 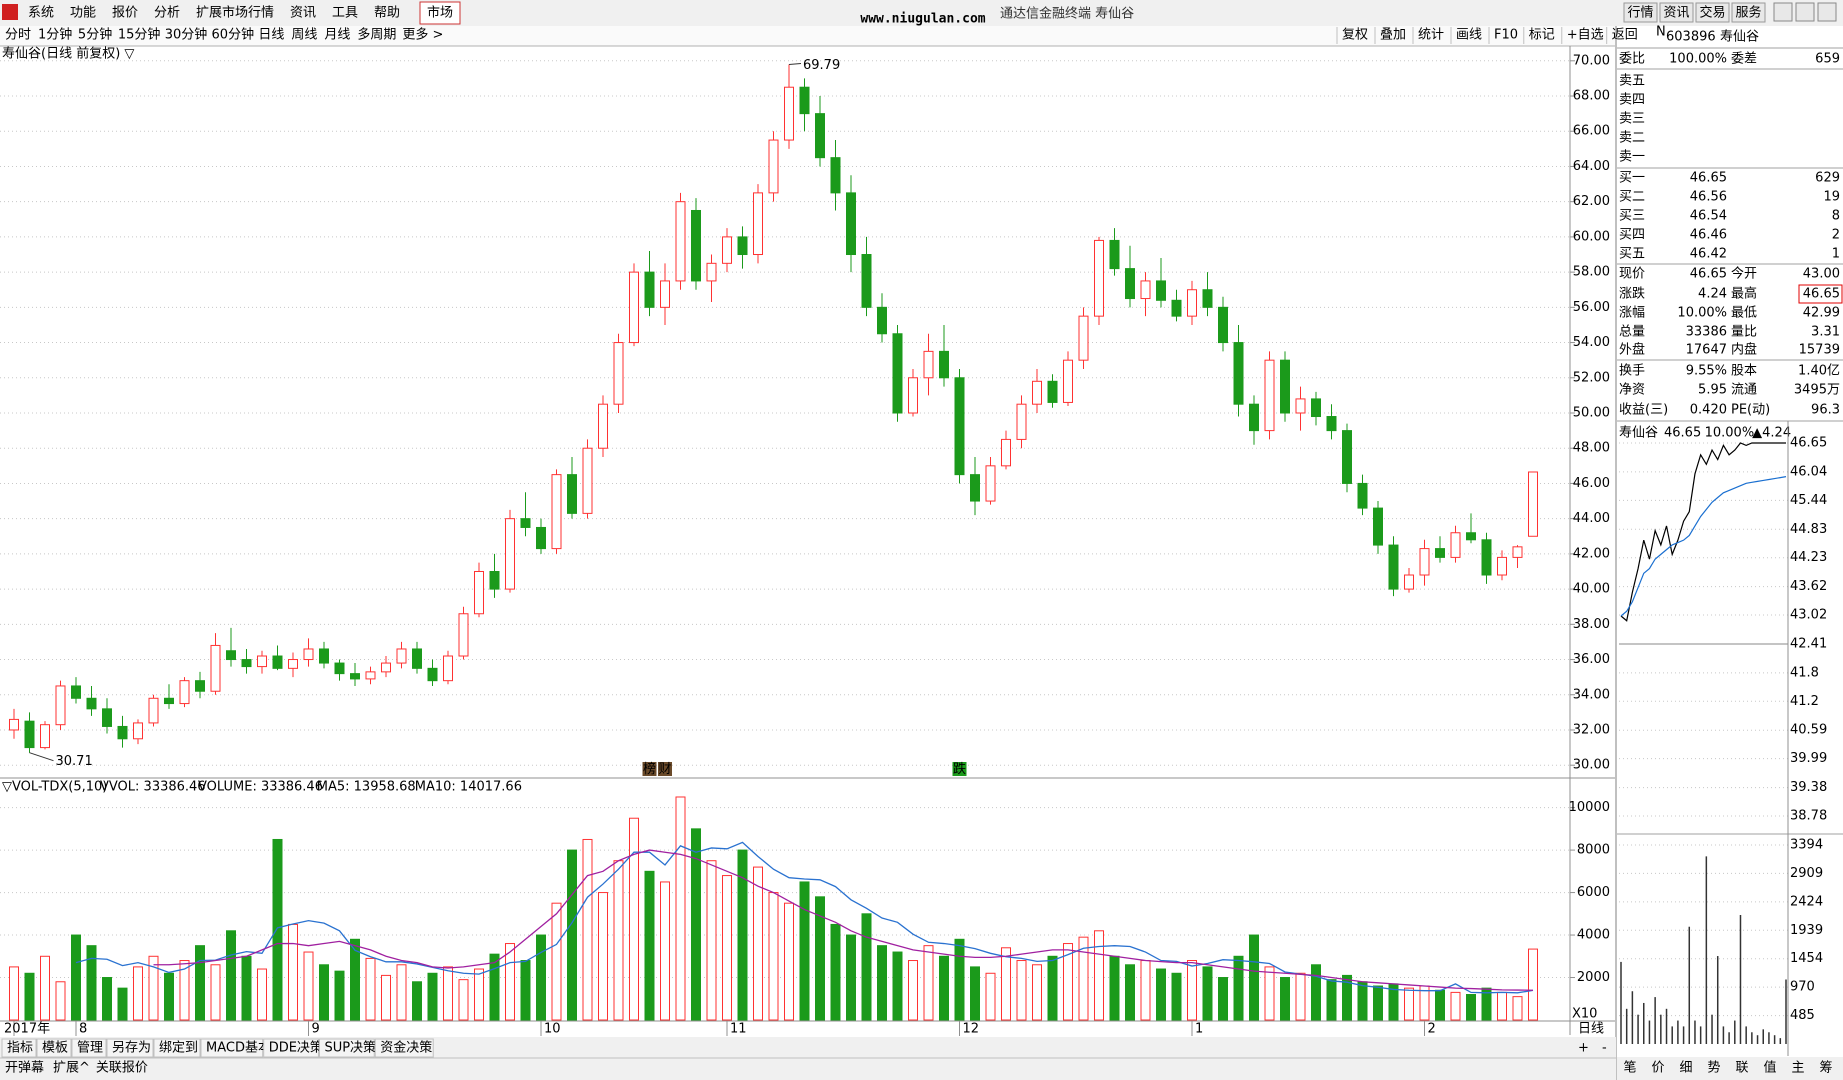 What do you see at coordinates (71, 1068) in the screenshot?
I see `bottom-tab-label: 扩展^` at bounding box center [71, 1068].